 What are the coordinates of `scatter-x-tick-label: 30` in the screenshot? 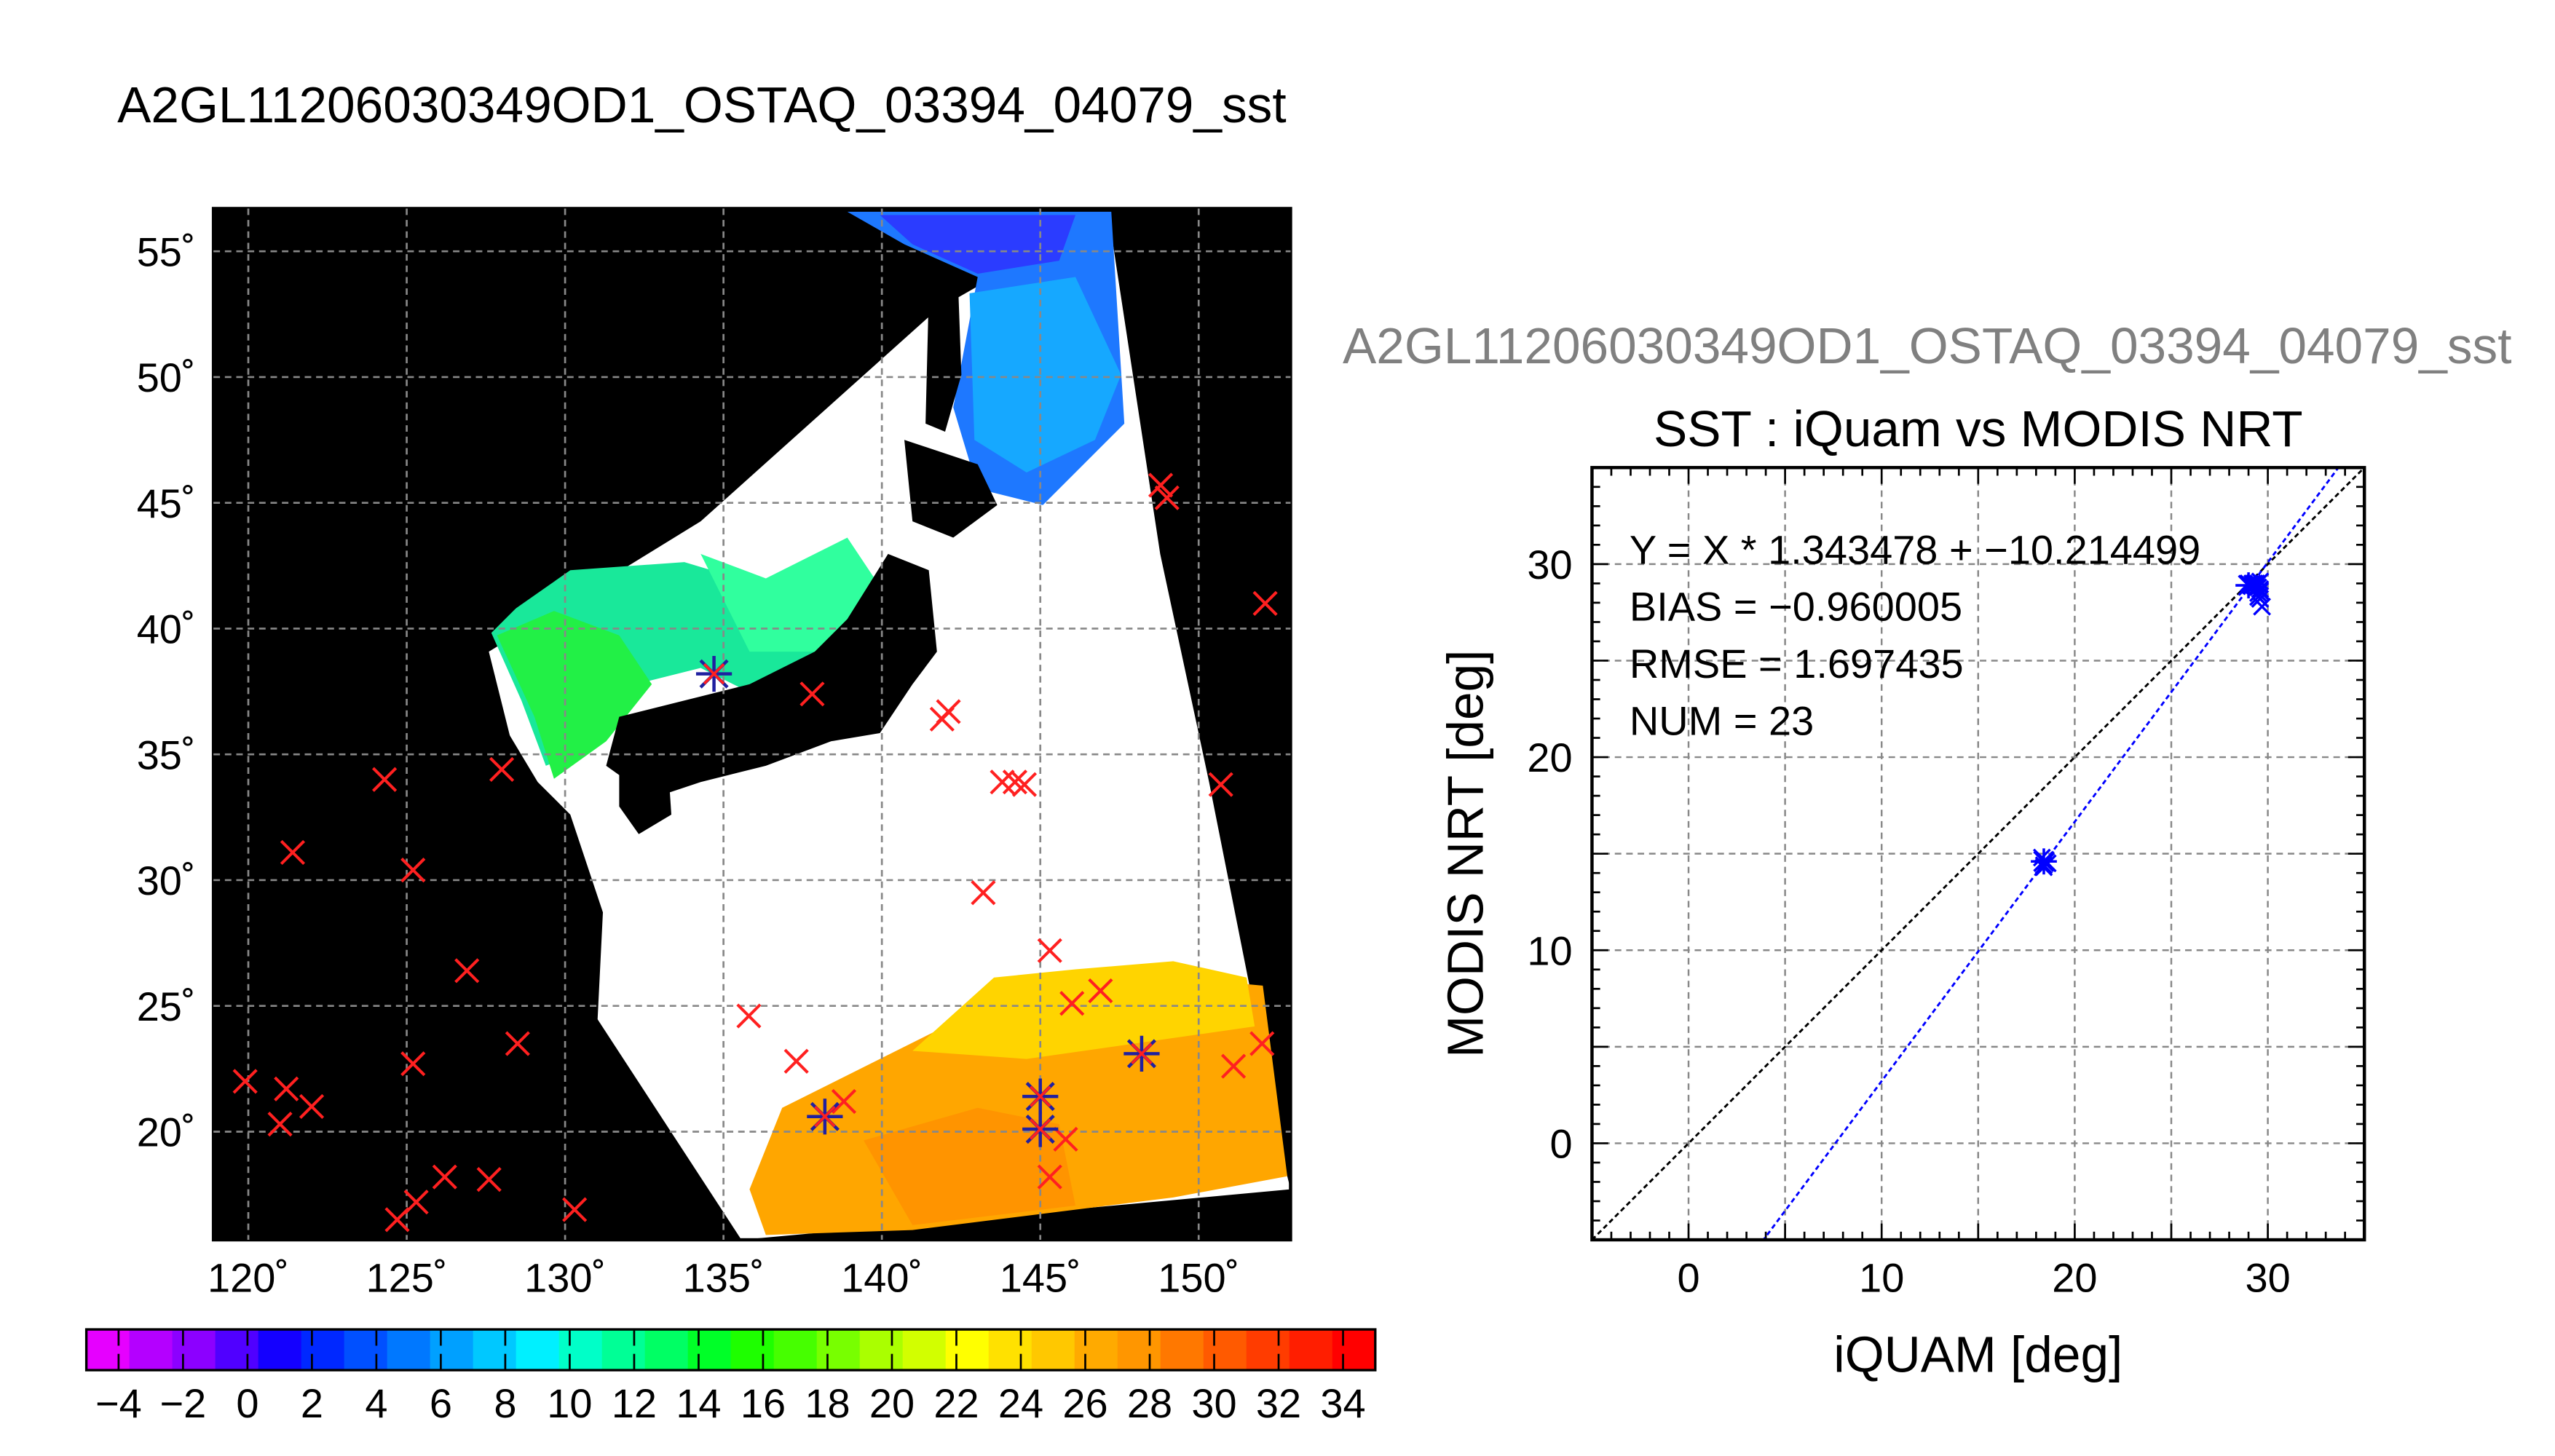 It's located at (2267, 1278).